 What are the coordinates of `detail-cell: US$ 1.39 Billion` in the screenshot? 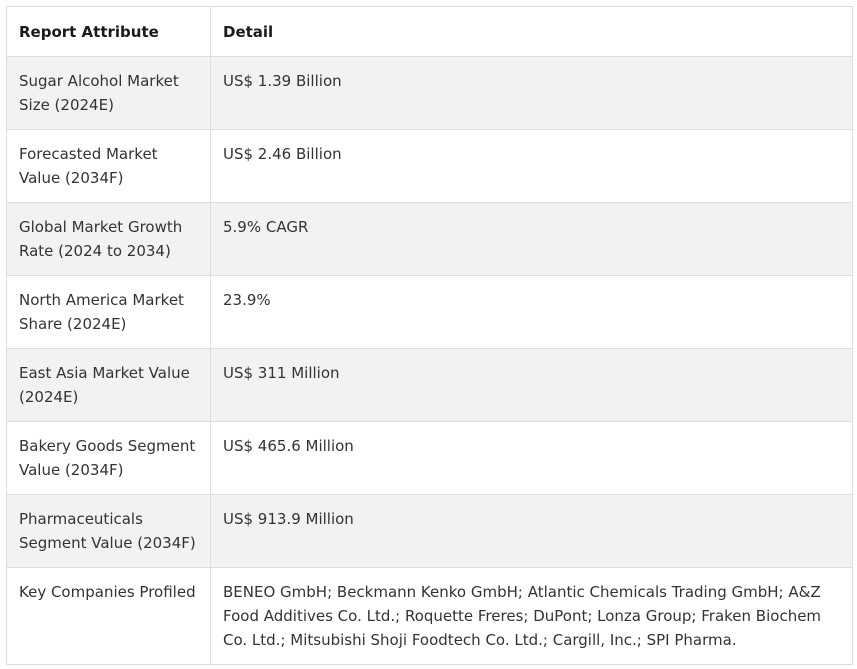 It's located at (531, 93).